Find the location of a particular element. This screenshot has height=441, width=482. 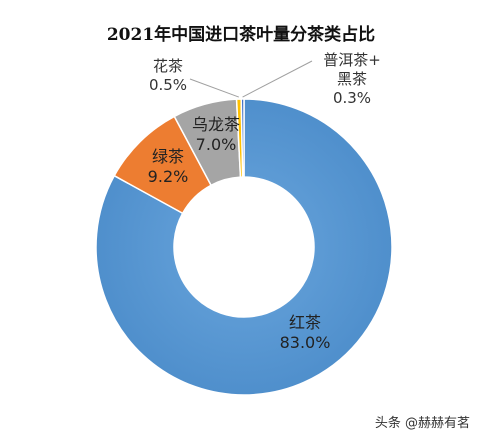

leader-line-花茶 is located at coordinates (214, 88).